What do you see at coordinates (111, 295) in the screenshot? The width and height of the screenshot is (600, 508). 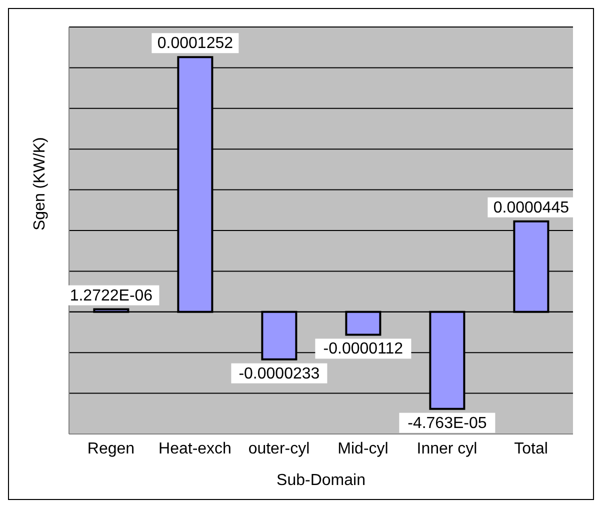 I see `data-label: 1.2722E-06` at bounding box center [111, 295].